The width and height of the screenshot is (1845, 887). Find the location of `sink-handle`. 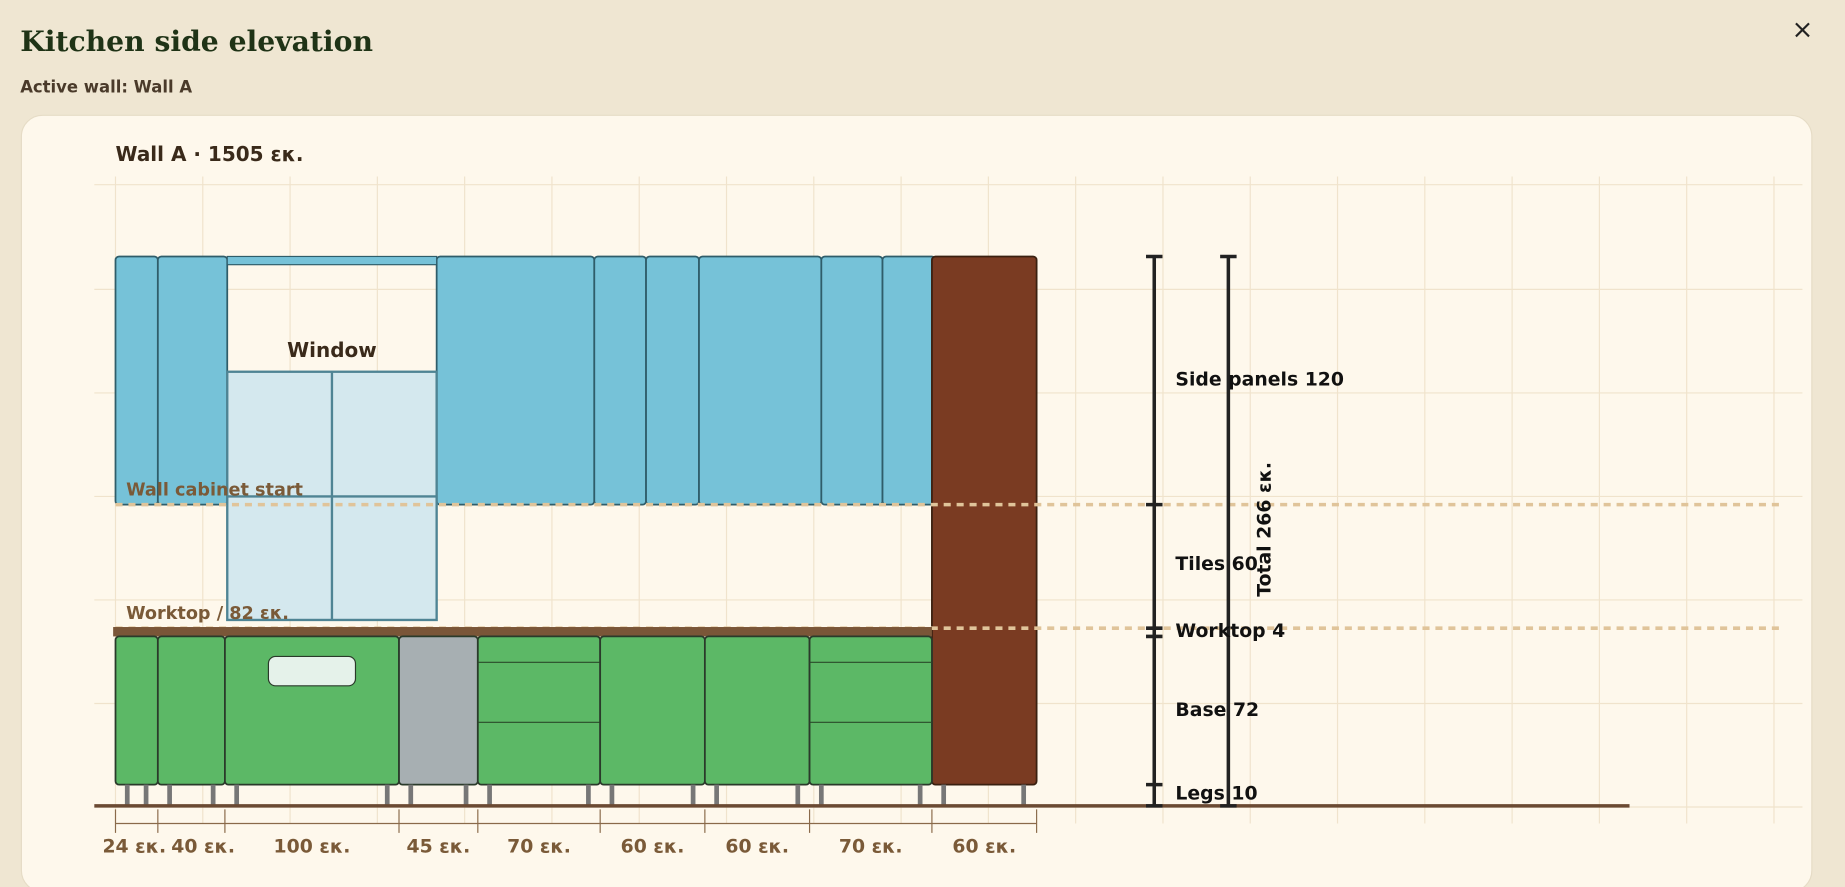

sink-handle is located at coordinates (312, 671).